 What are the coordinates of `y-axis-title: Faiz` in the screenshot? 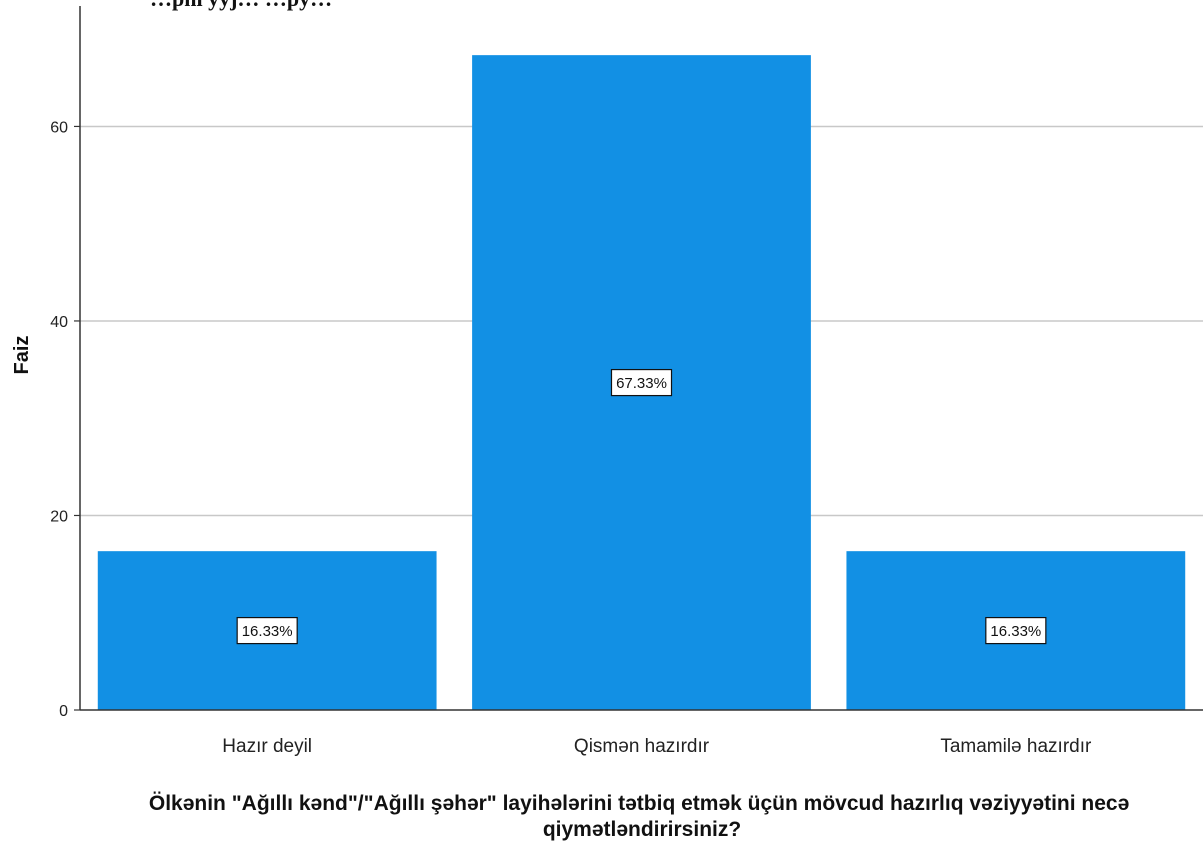 It's located at (22, 355).